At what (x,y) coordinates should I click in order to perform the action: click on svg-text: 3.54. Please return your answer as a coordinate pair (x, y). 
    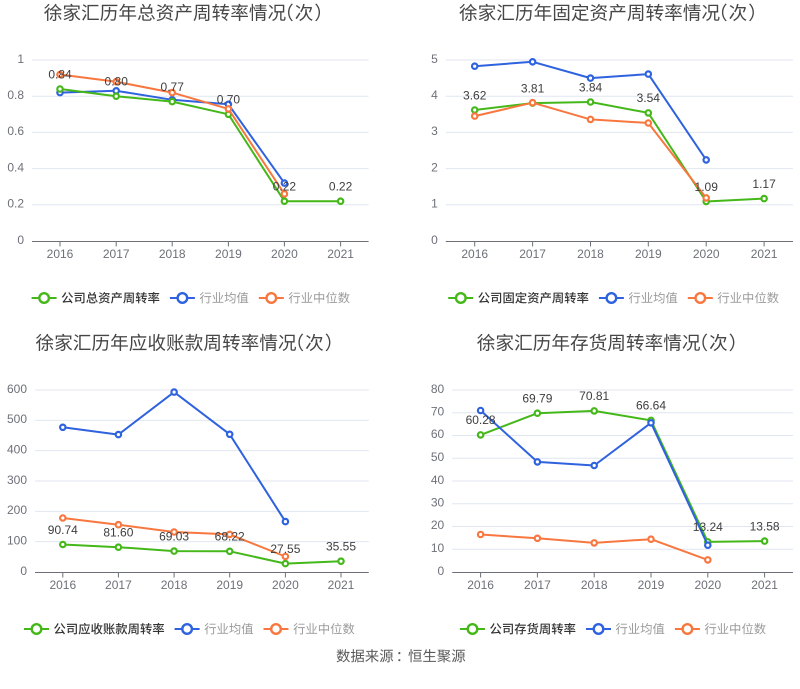
    Looking at the image, I should click on (649, 98).